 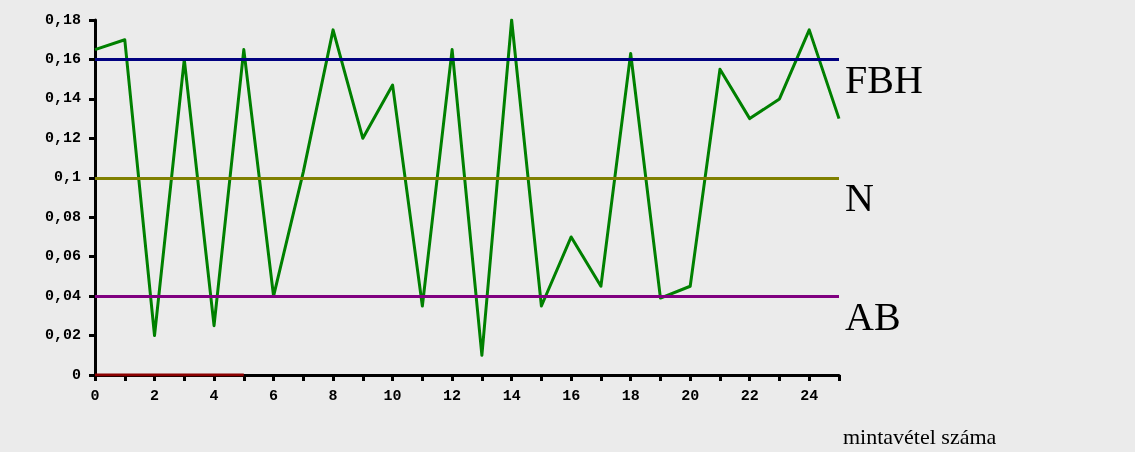 I want to click on y-tick-label: 0,16, so click(x=62, y=59).